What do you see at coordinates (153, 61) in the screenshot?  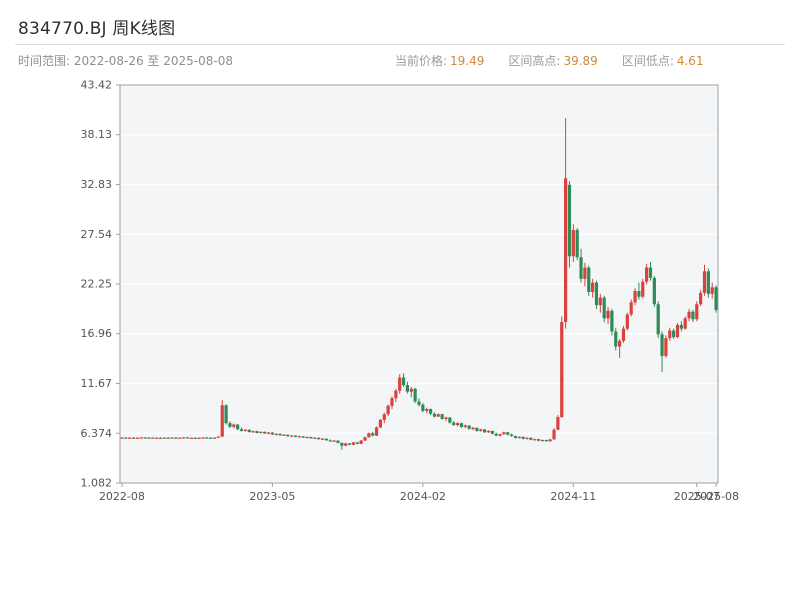 I see `time-range-value: 2022-08-26 至 2025-08-08` at bounding box center [153, 61].